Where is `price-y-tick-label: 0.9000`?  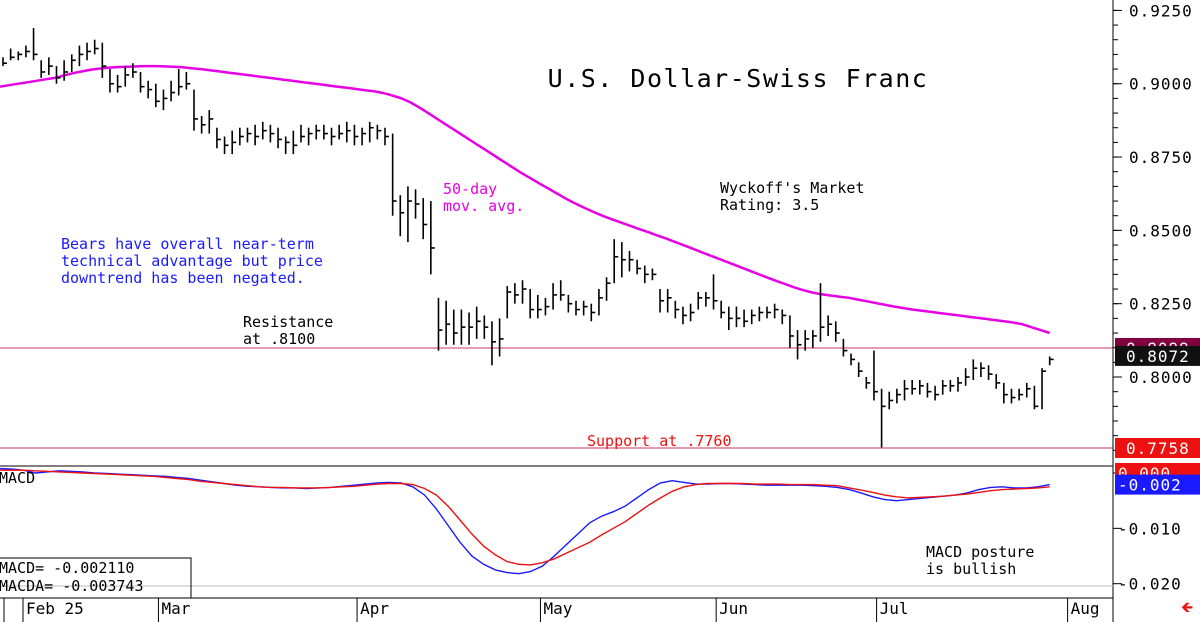
price-y-tick-label: 0.9000 is located at coordinates (1161, 84).